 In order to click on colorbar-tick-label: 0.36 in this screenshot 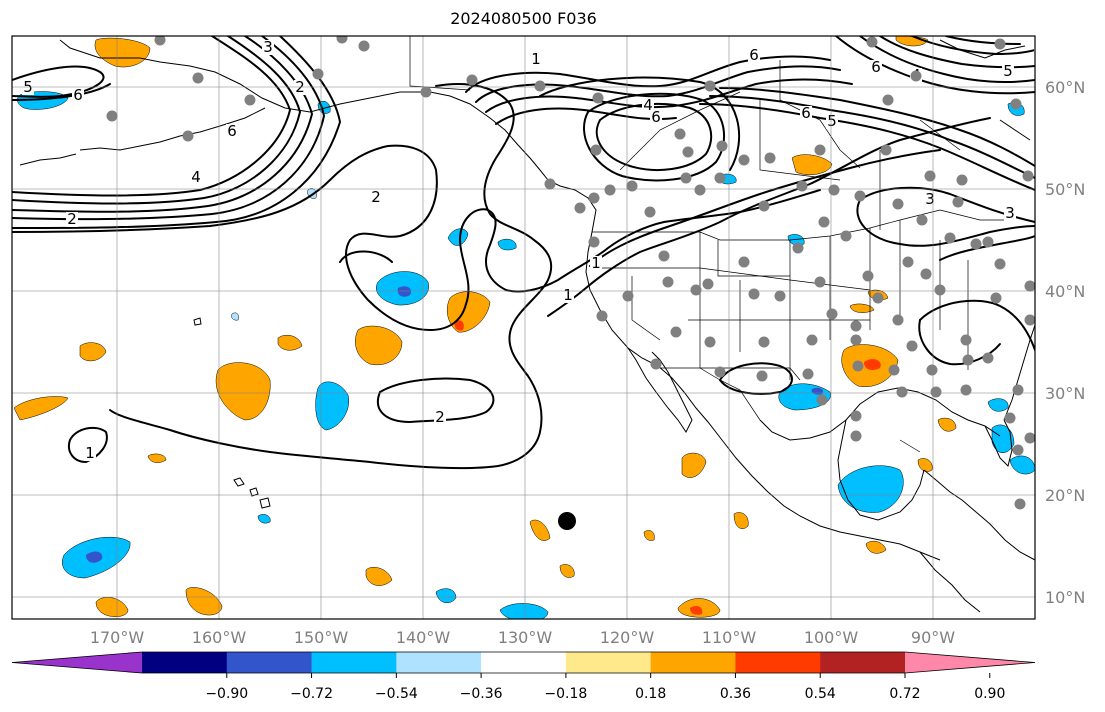, I will do `click(735, 694)`.